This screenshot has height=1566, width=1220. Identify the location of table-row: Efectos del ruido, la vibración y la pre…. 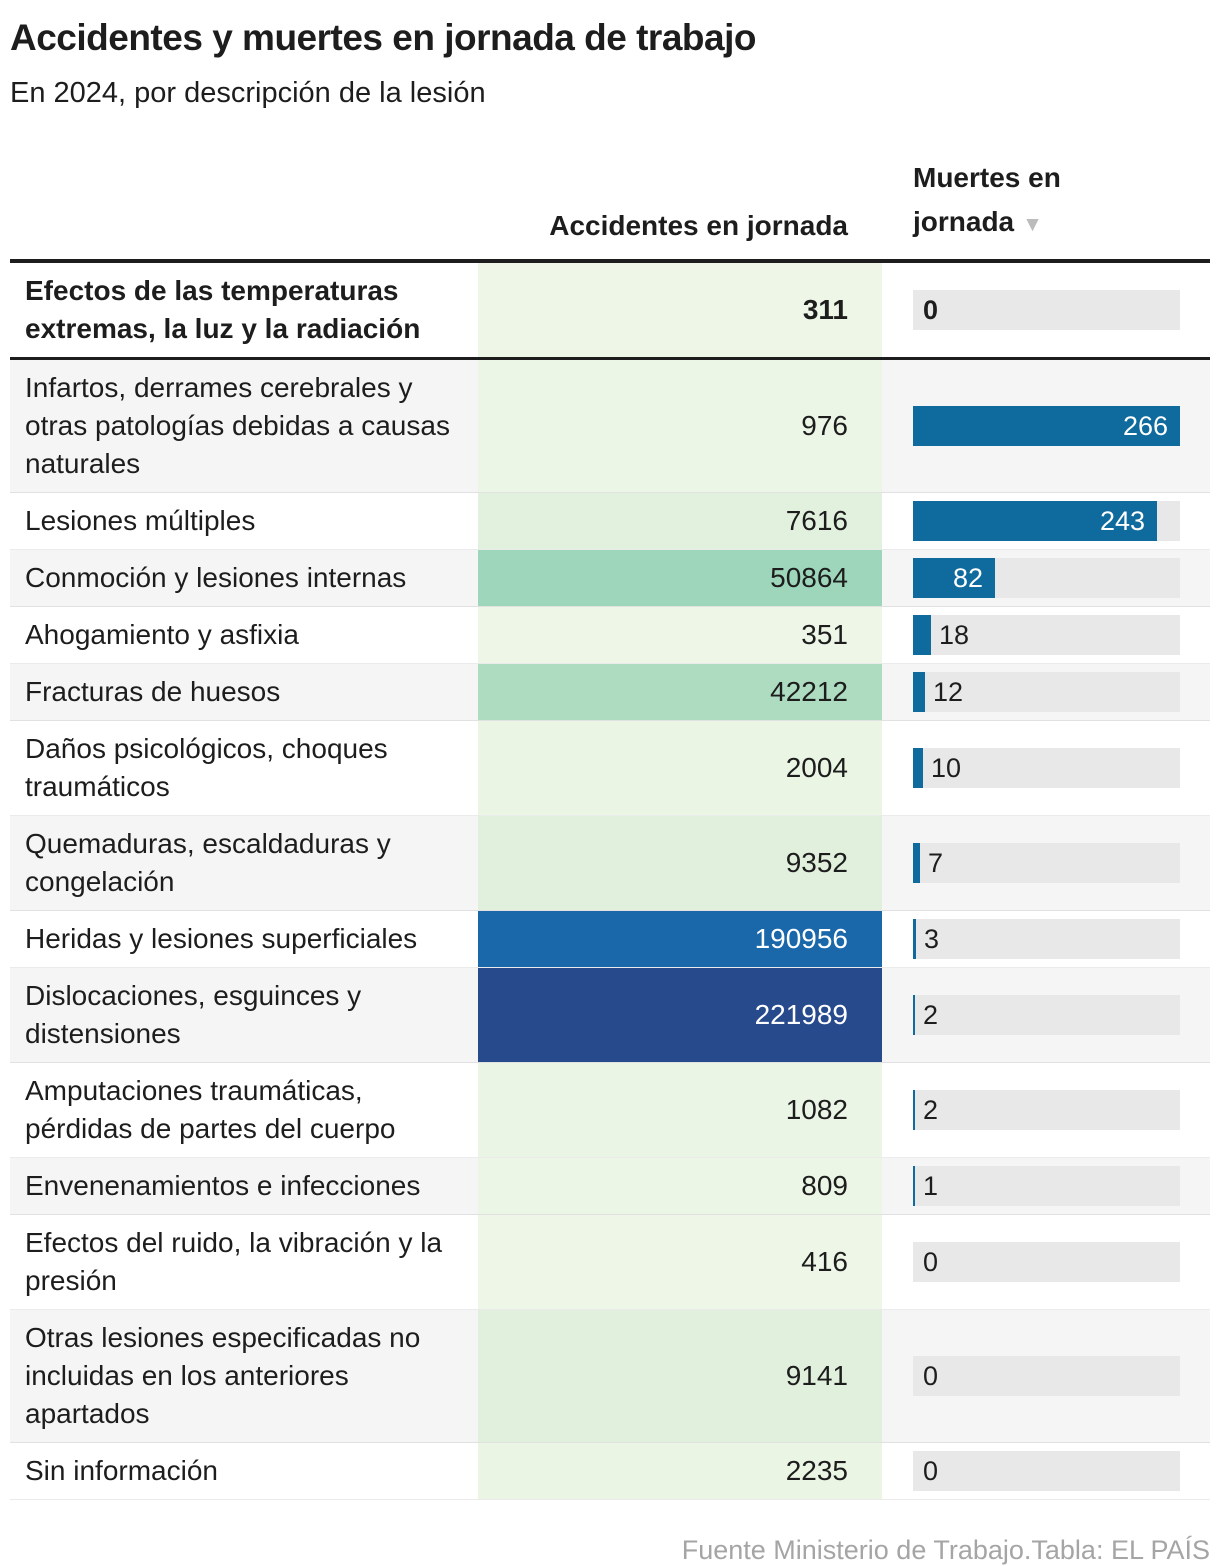
(610, 1262).